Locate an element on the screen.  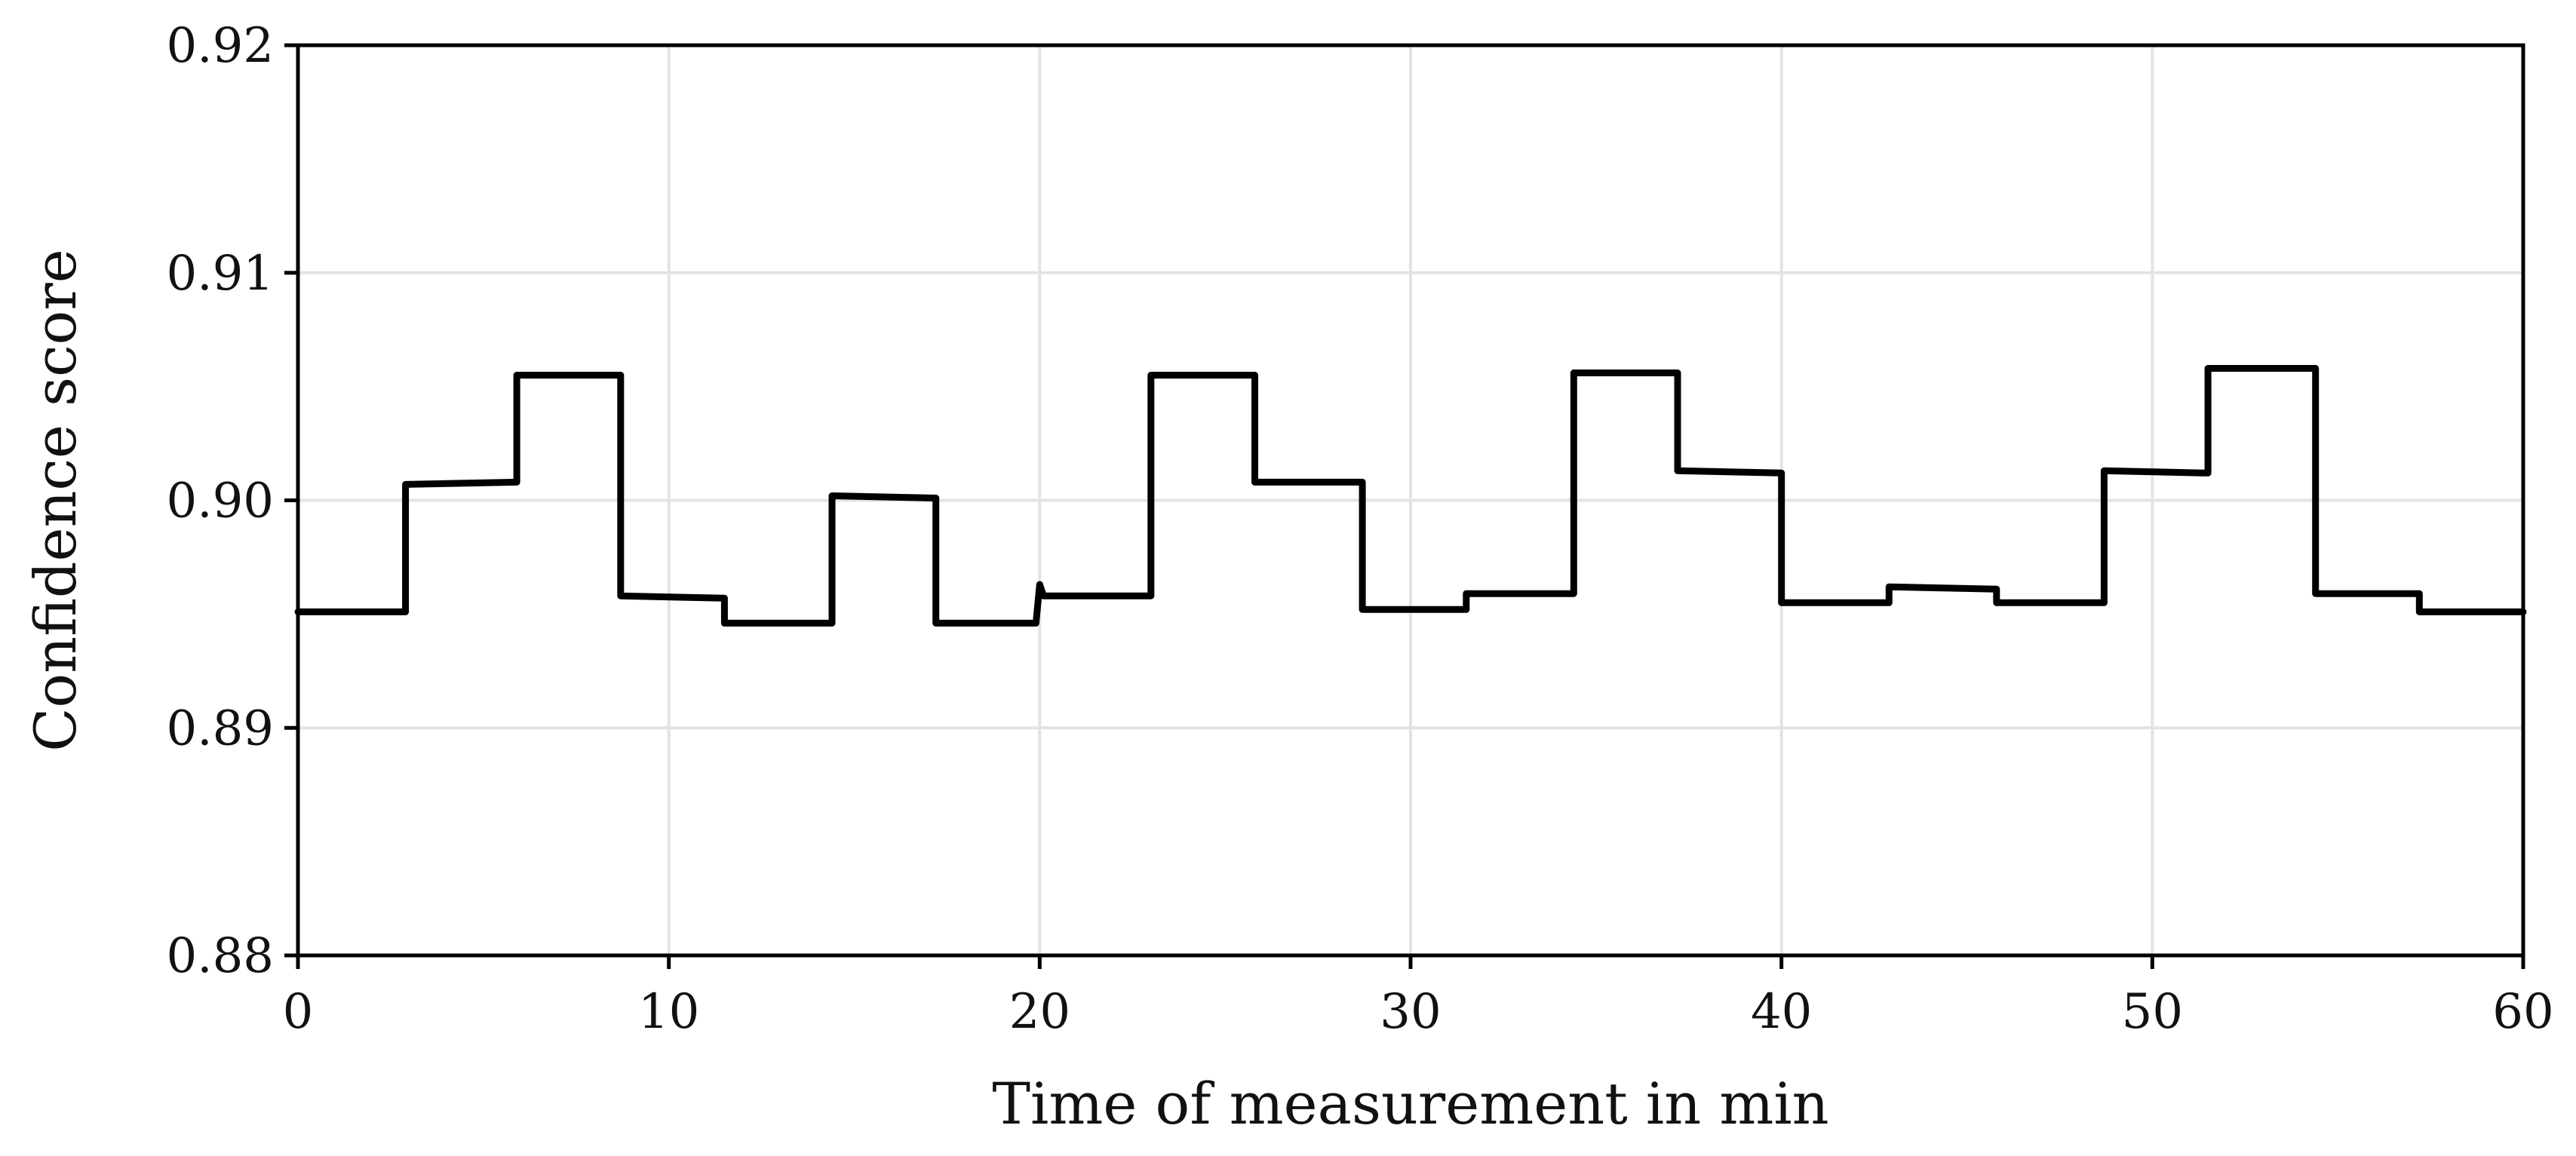
y-axis: 0.88 0.89 0.90 0.91 0.92 is located at coordinates (232, 501).